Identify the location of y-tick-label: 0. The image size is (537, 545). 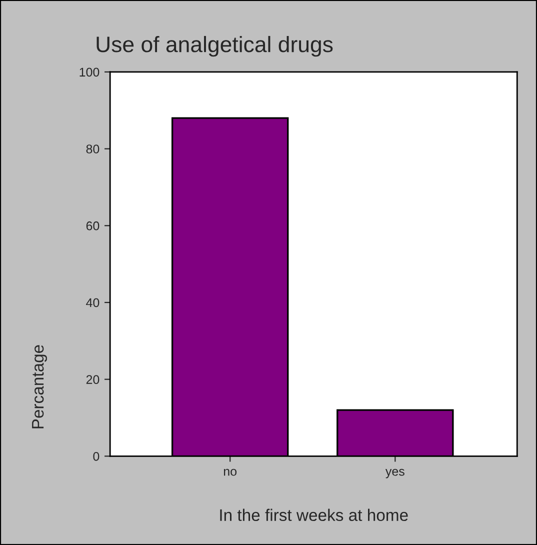
(96, 456).